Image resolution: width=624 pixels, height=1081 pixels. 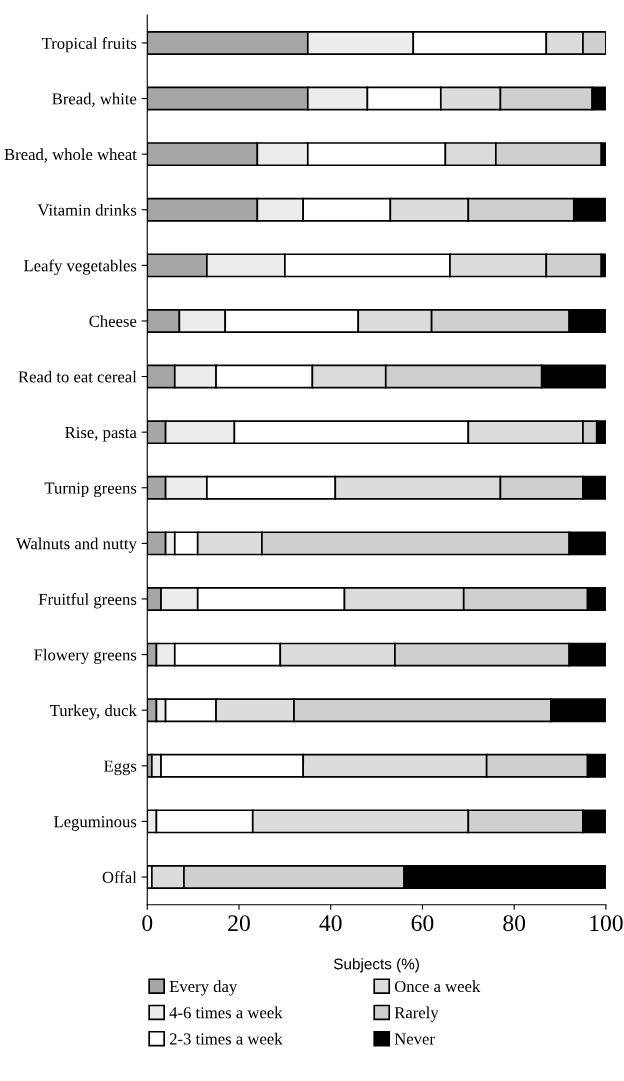 I want to click on y-tick-label: Walnuts and nutty, so click(x=76, y=545).